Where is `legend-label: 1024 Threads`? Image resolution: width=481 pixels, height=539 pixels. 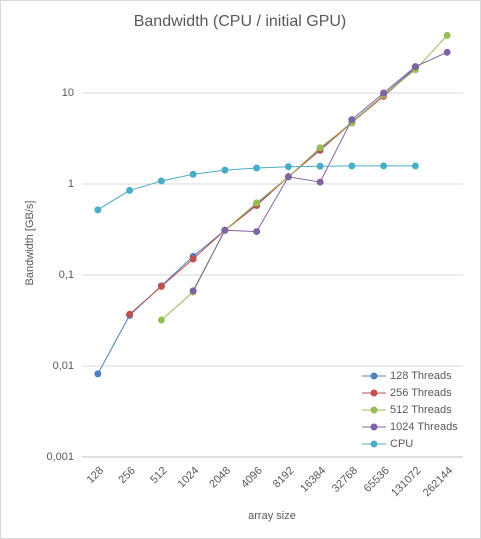
legend-label: 1024 Threads is located at coordinates (424, 427).